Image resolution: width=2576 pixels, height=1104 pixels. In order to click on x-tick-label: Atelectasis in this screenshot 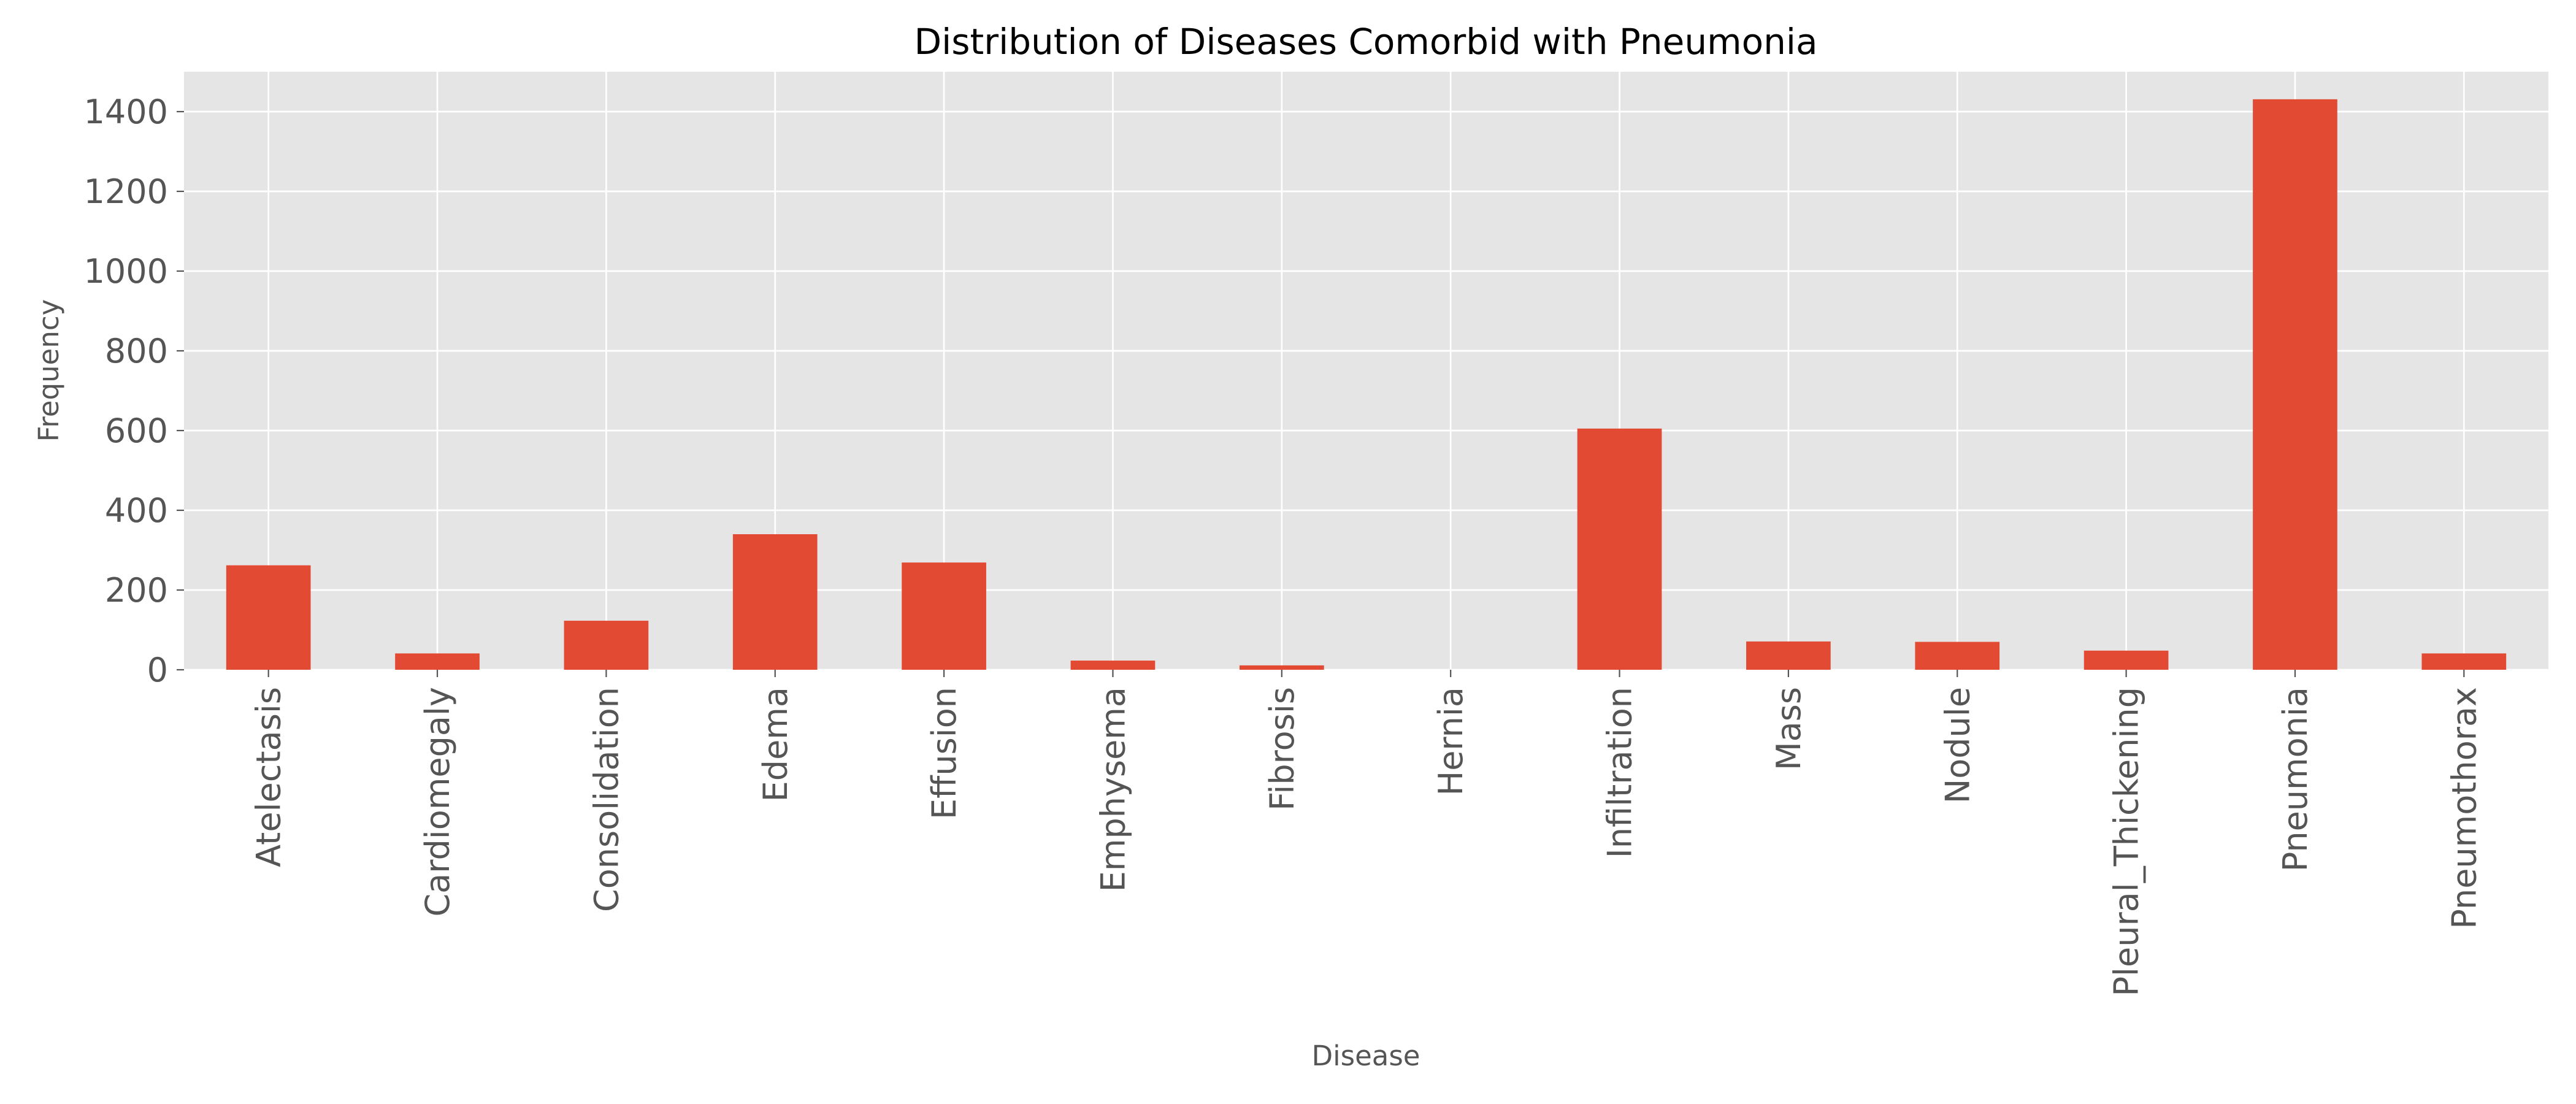, I will do `click(269, 777)`.